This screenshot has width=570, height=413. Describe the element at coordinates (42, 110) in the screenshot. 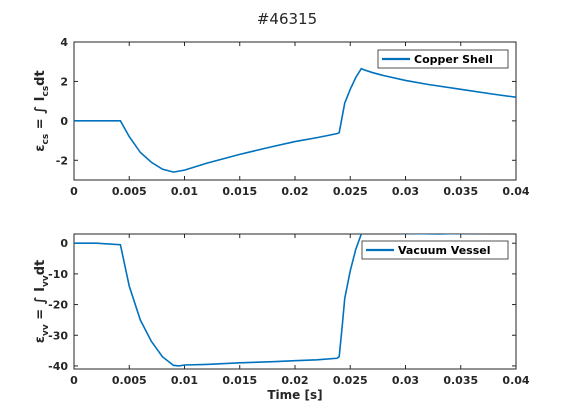

I see `y-axis-label: εcs = ∫ Icsdt` at that location.